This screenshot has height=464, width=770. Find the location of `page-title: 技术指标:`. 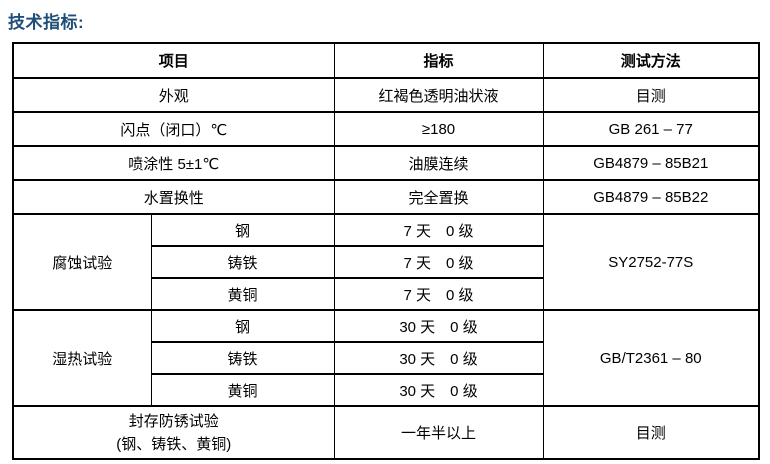

page-title: 技术指标: is located at coordinates (46, 22).